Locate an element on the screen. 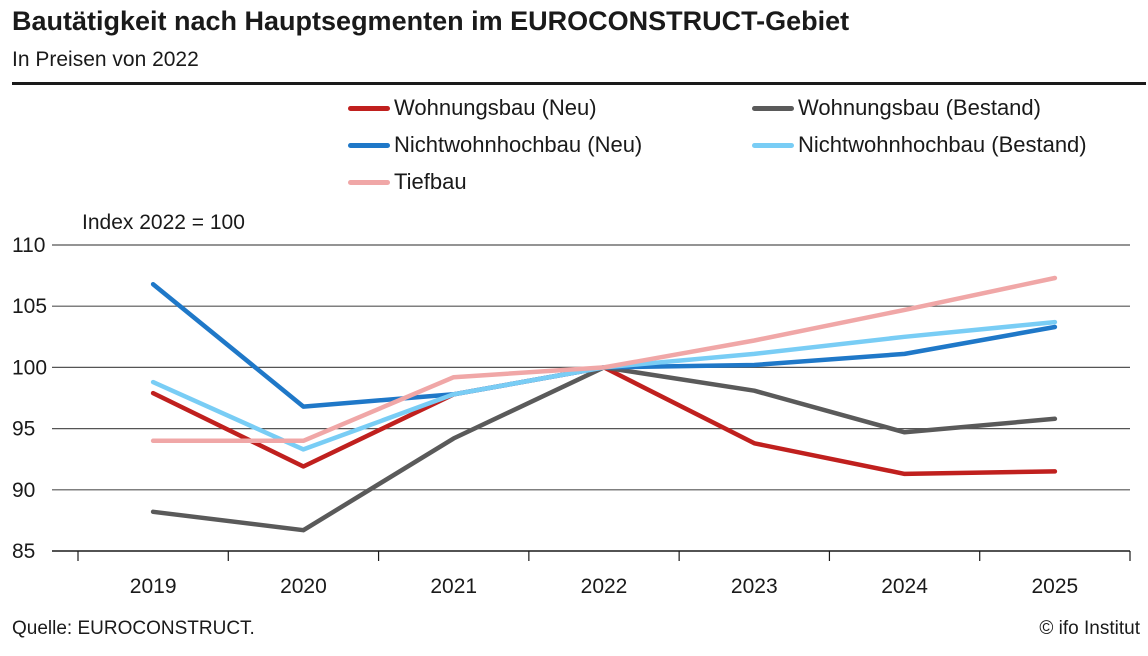 The width and height of the screenshot is (1148, 656). y-tick-label: 110 is located at coordinates (28, 245).